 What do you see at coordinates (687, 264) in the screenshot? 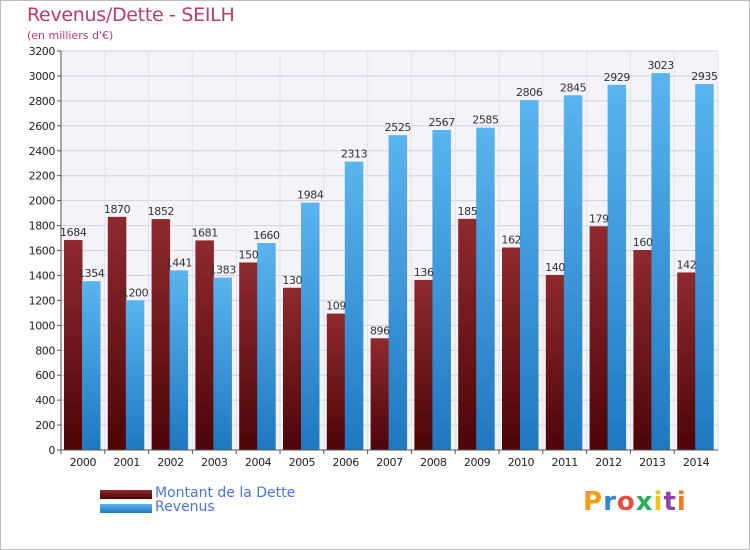
I see `data-label-debt: 142` at bounding box center [687, 264].